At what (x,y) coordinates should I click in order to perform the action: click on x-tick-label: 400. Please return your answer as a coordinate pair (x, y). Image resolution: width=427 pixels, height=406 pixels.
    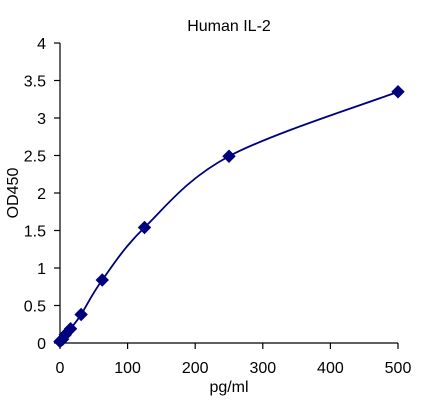
    Looking at the image, I should click on (330, 368).